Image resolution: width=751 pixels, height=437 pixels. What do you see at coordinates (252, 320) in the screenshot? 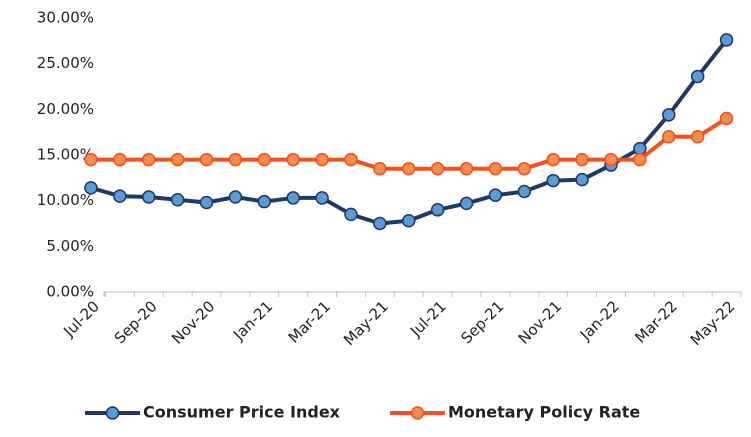
I see `x-tick-label: Jan-21` at bounding box center [252, 320].